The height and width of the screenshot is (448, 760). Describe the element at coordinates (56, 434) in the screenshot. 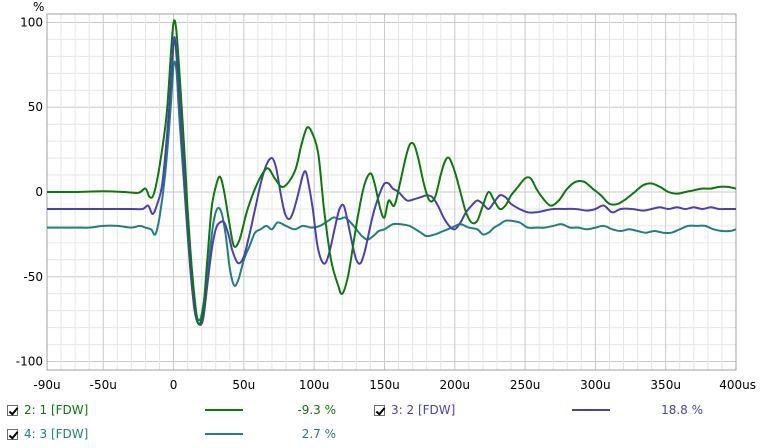

I see `series-3-name: 4: 3 [FDW]` at that location.